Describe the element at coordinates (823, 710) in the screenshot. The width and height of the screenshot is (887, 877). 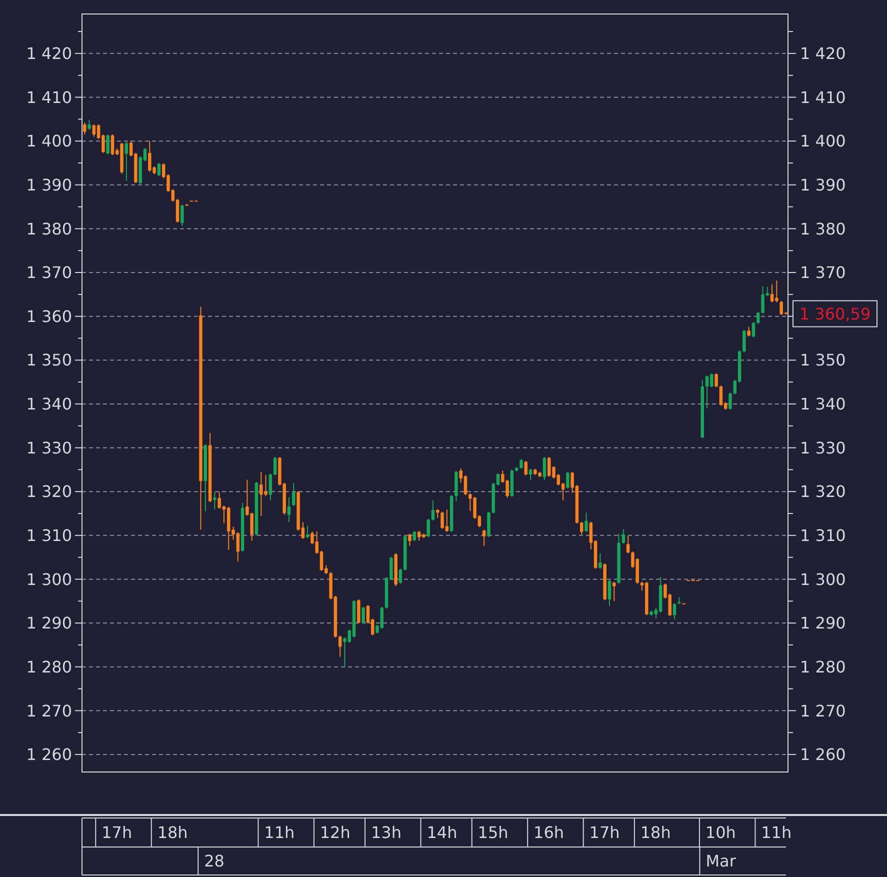
I see `y2-tick-label: 1 270` at that location.